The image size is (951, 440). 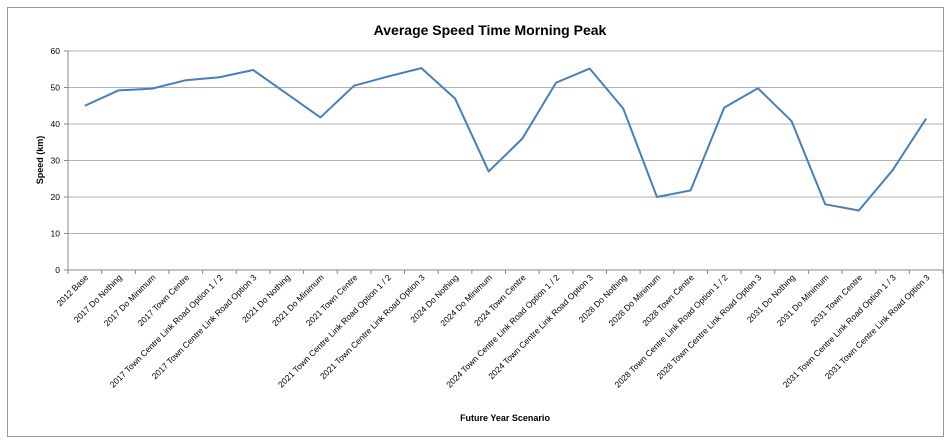 What do you see at coordinates (505, 418) in the screenshot?
I see `x-axis-title: Future Year Scenario` at bounding box center [505, 418].